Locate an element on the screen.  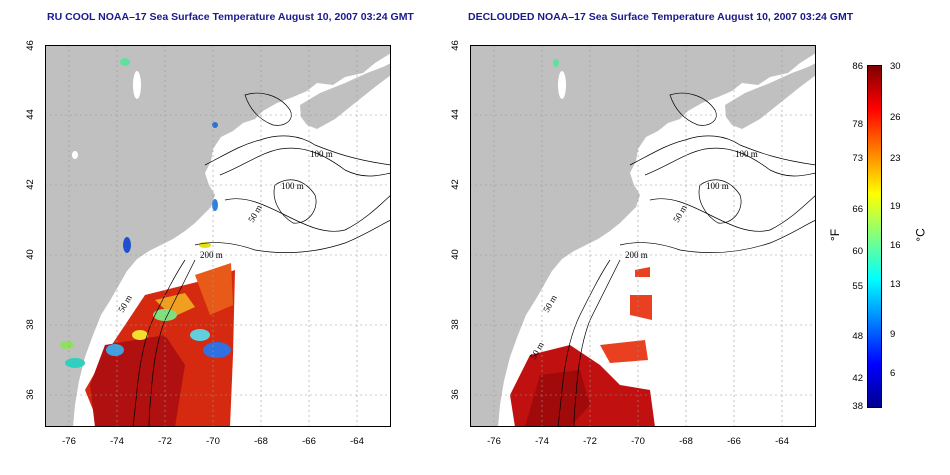
cb-c-tick: 30 is located at coordinates (895, 66).